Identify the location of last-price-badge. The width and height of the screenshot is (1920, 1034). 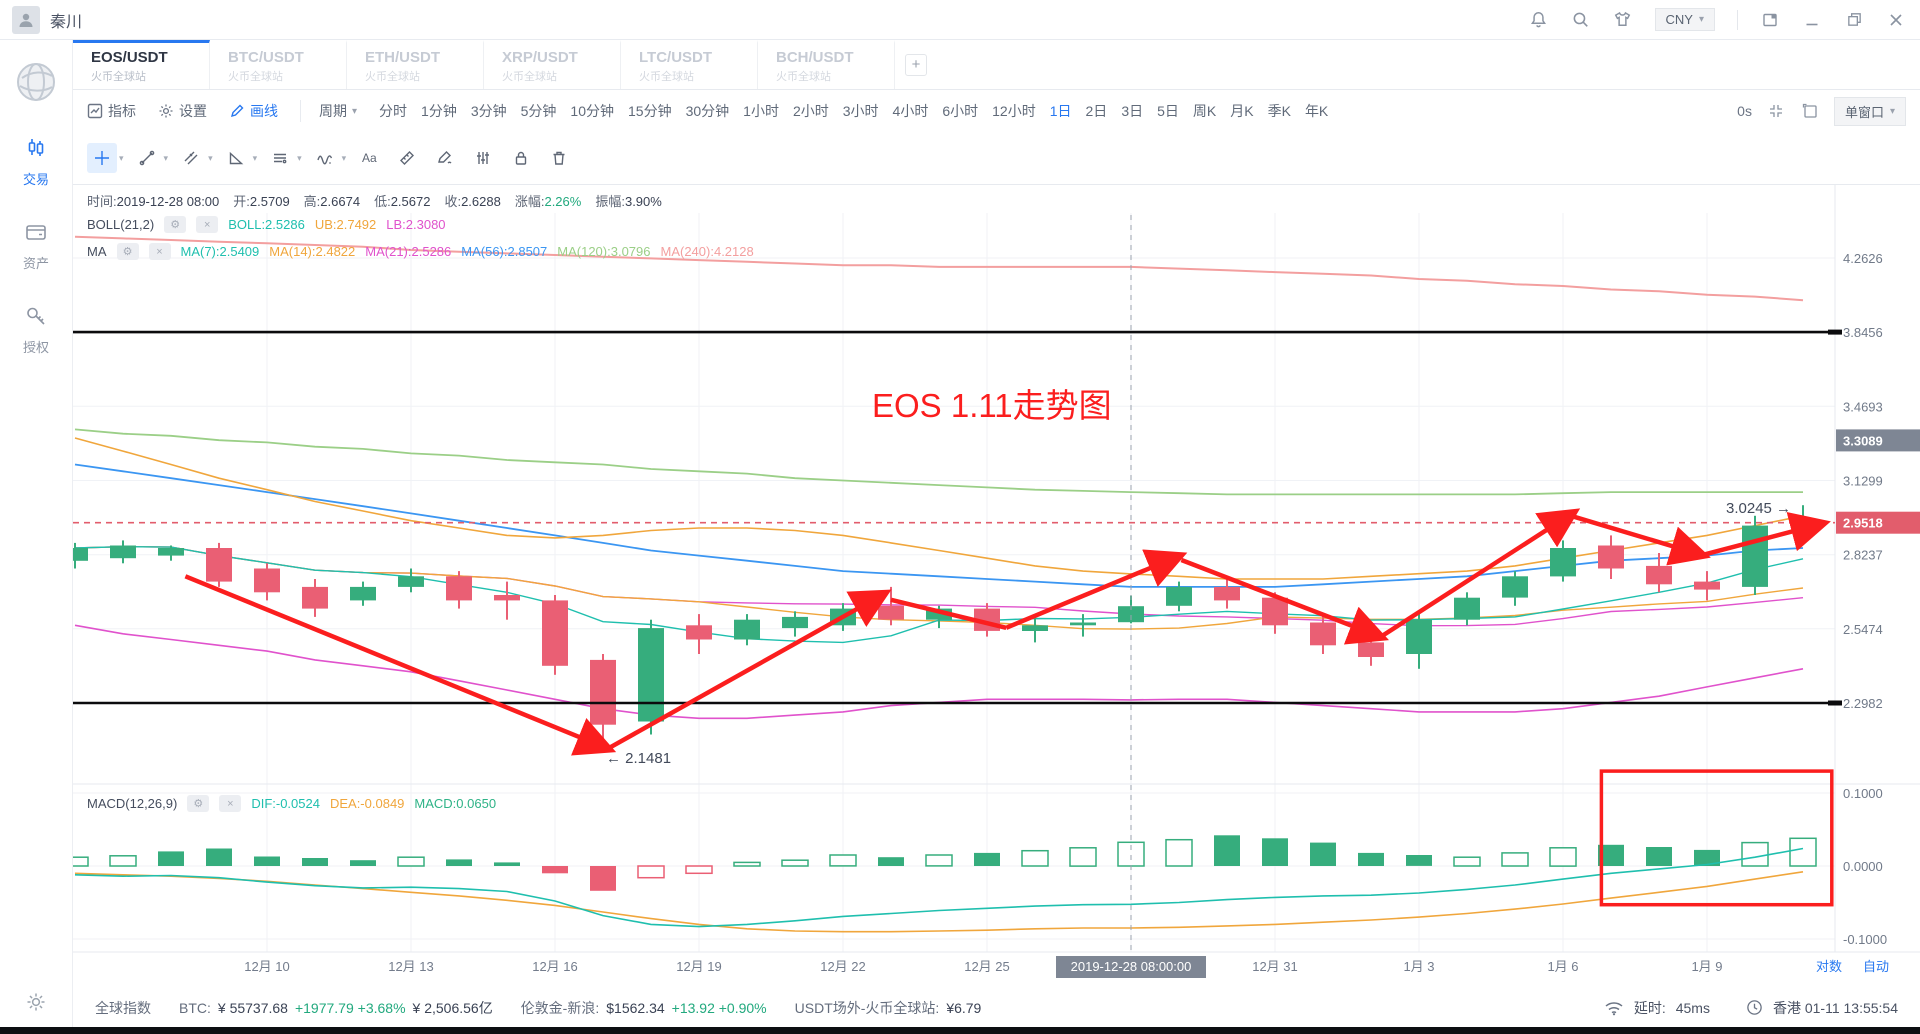
(1878, 522).